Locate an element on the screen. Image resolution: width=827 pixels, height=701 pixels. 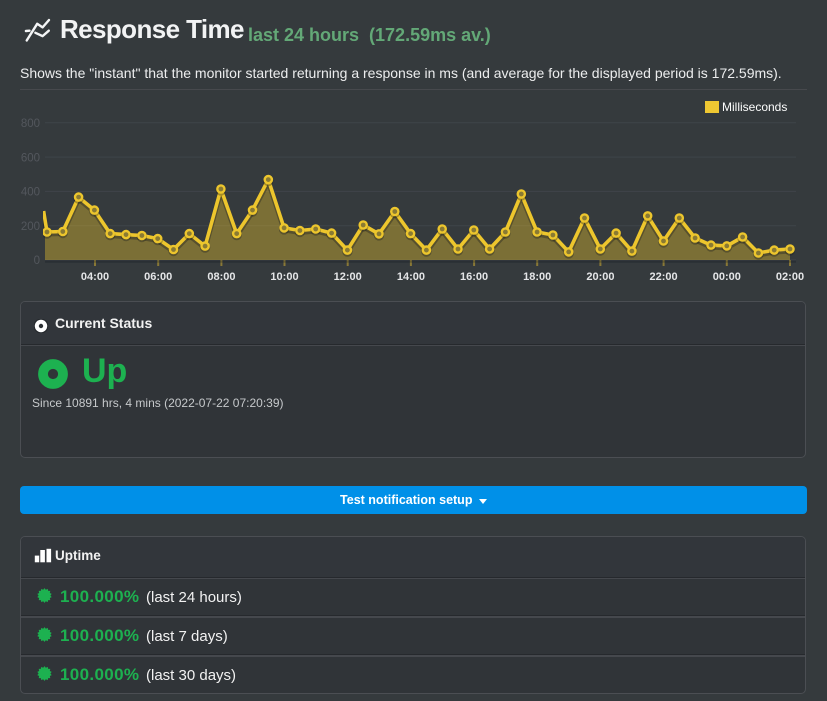
svg-text: 800 is located at coordinates (30, 124).